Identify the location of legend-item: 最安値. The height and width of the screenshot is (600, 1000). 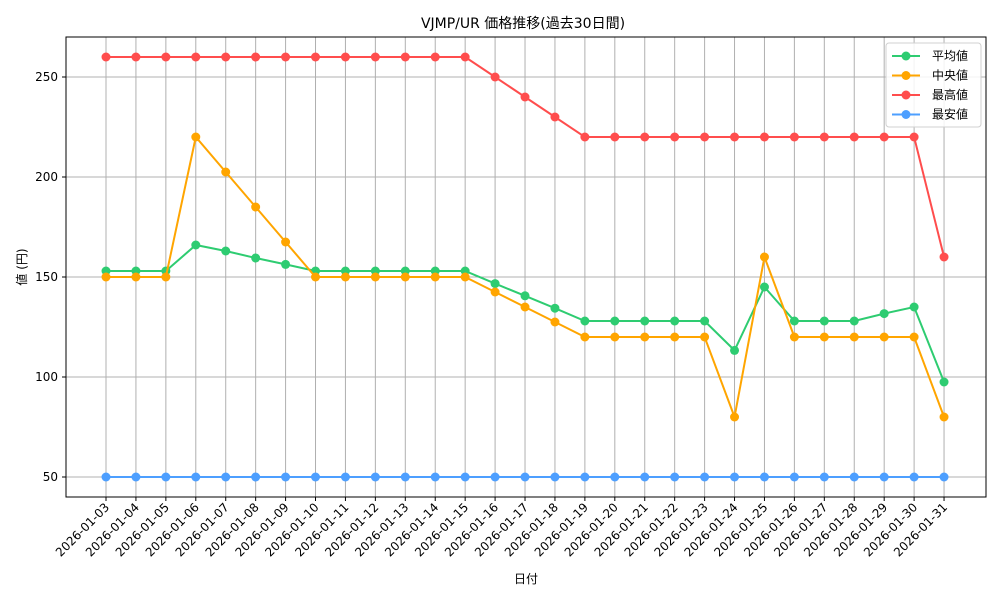
(950, 114).